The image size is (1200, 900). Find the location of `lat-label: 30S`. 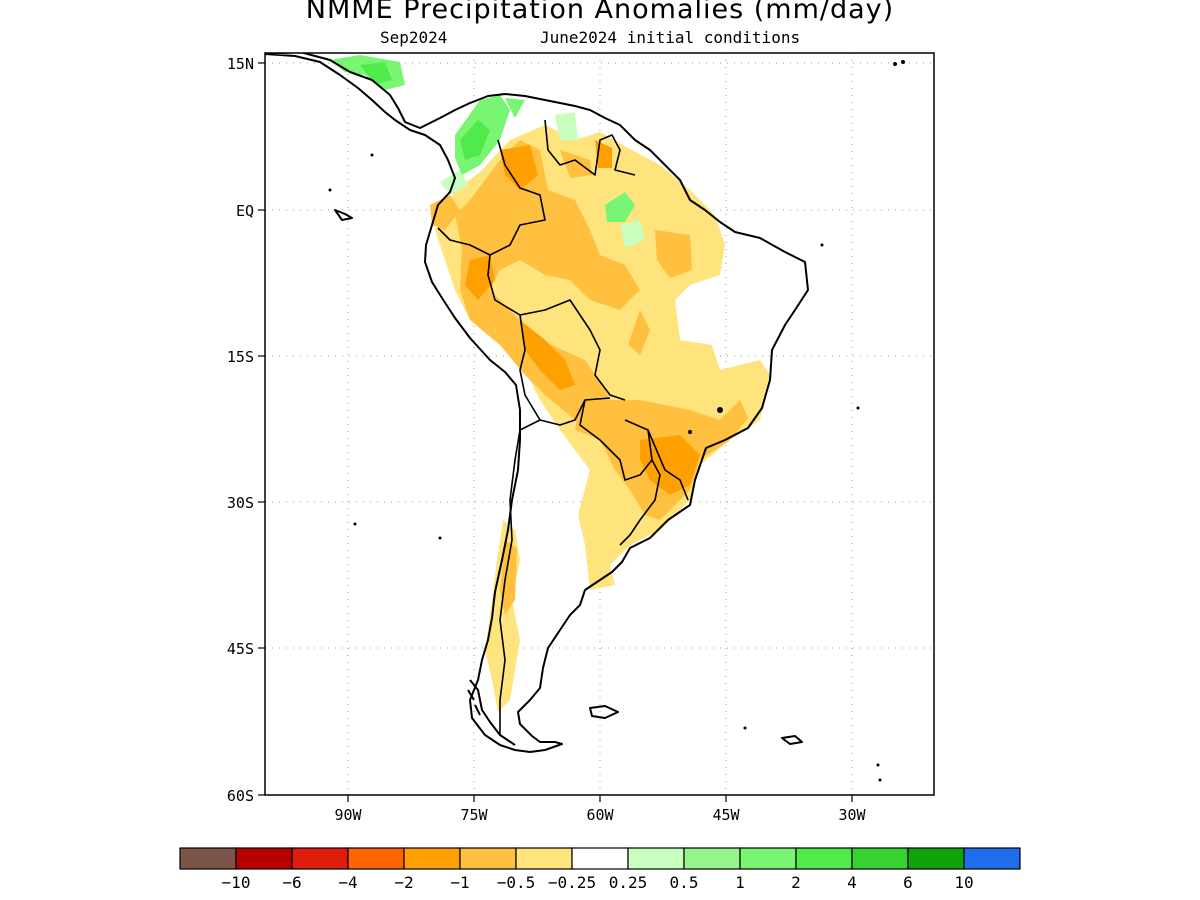

lat-label: 30S is located at coordinates (240, 503).